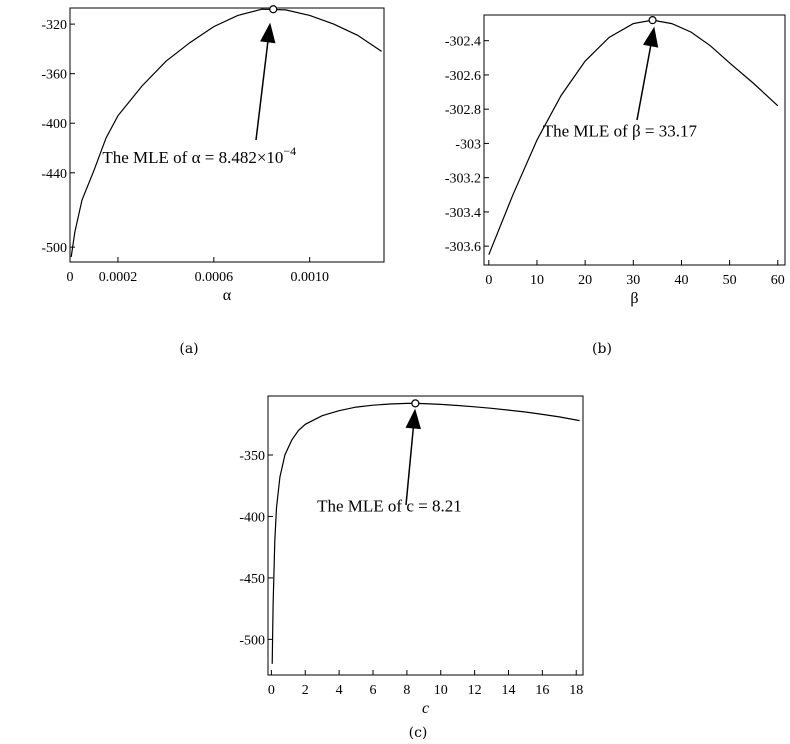 The width and height of the screenshot is (790, 744). Describe the element at coordinates (252, 456) in the screenshot. I see `y-tick-label: -350` at that location.